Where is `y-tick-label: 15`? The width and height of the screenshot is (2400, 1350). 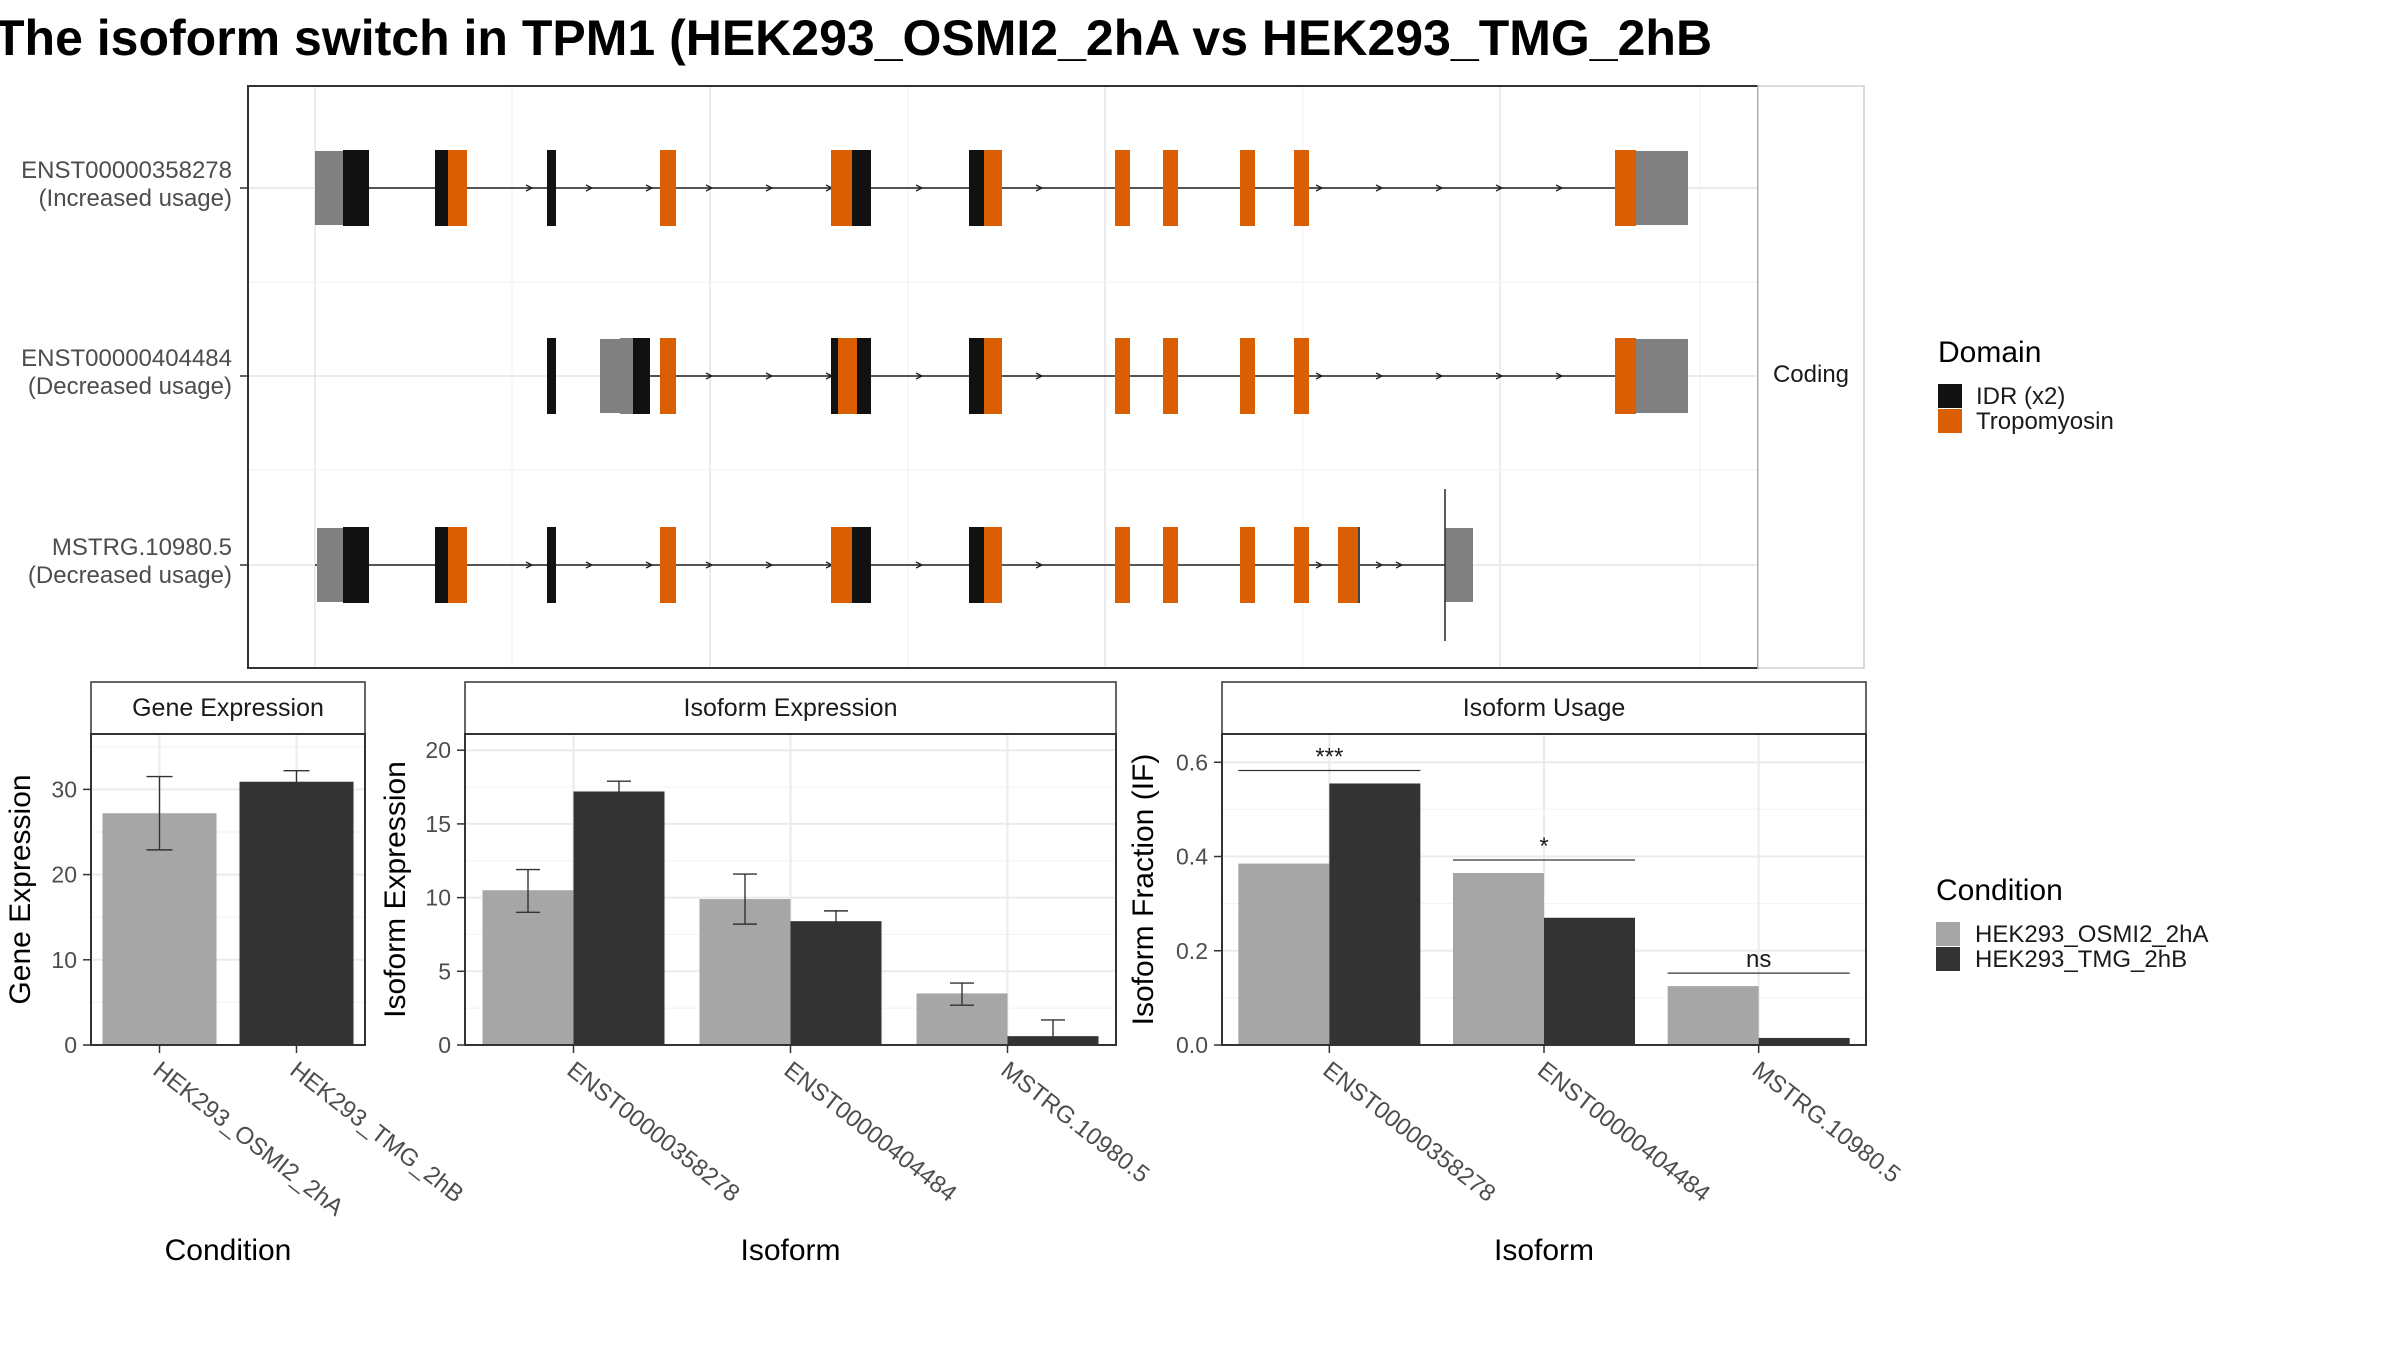
y-tick-label: 15 is located at coordinates (438, 824).